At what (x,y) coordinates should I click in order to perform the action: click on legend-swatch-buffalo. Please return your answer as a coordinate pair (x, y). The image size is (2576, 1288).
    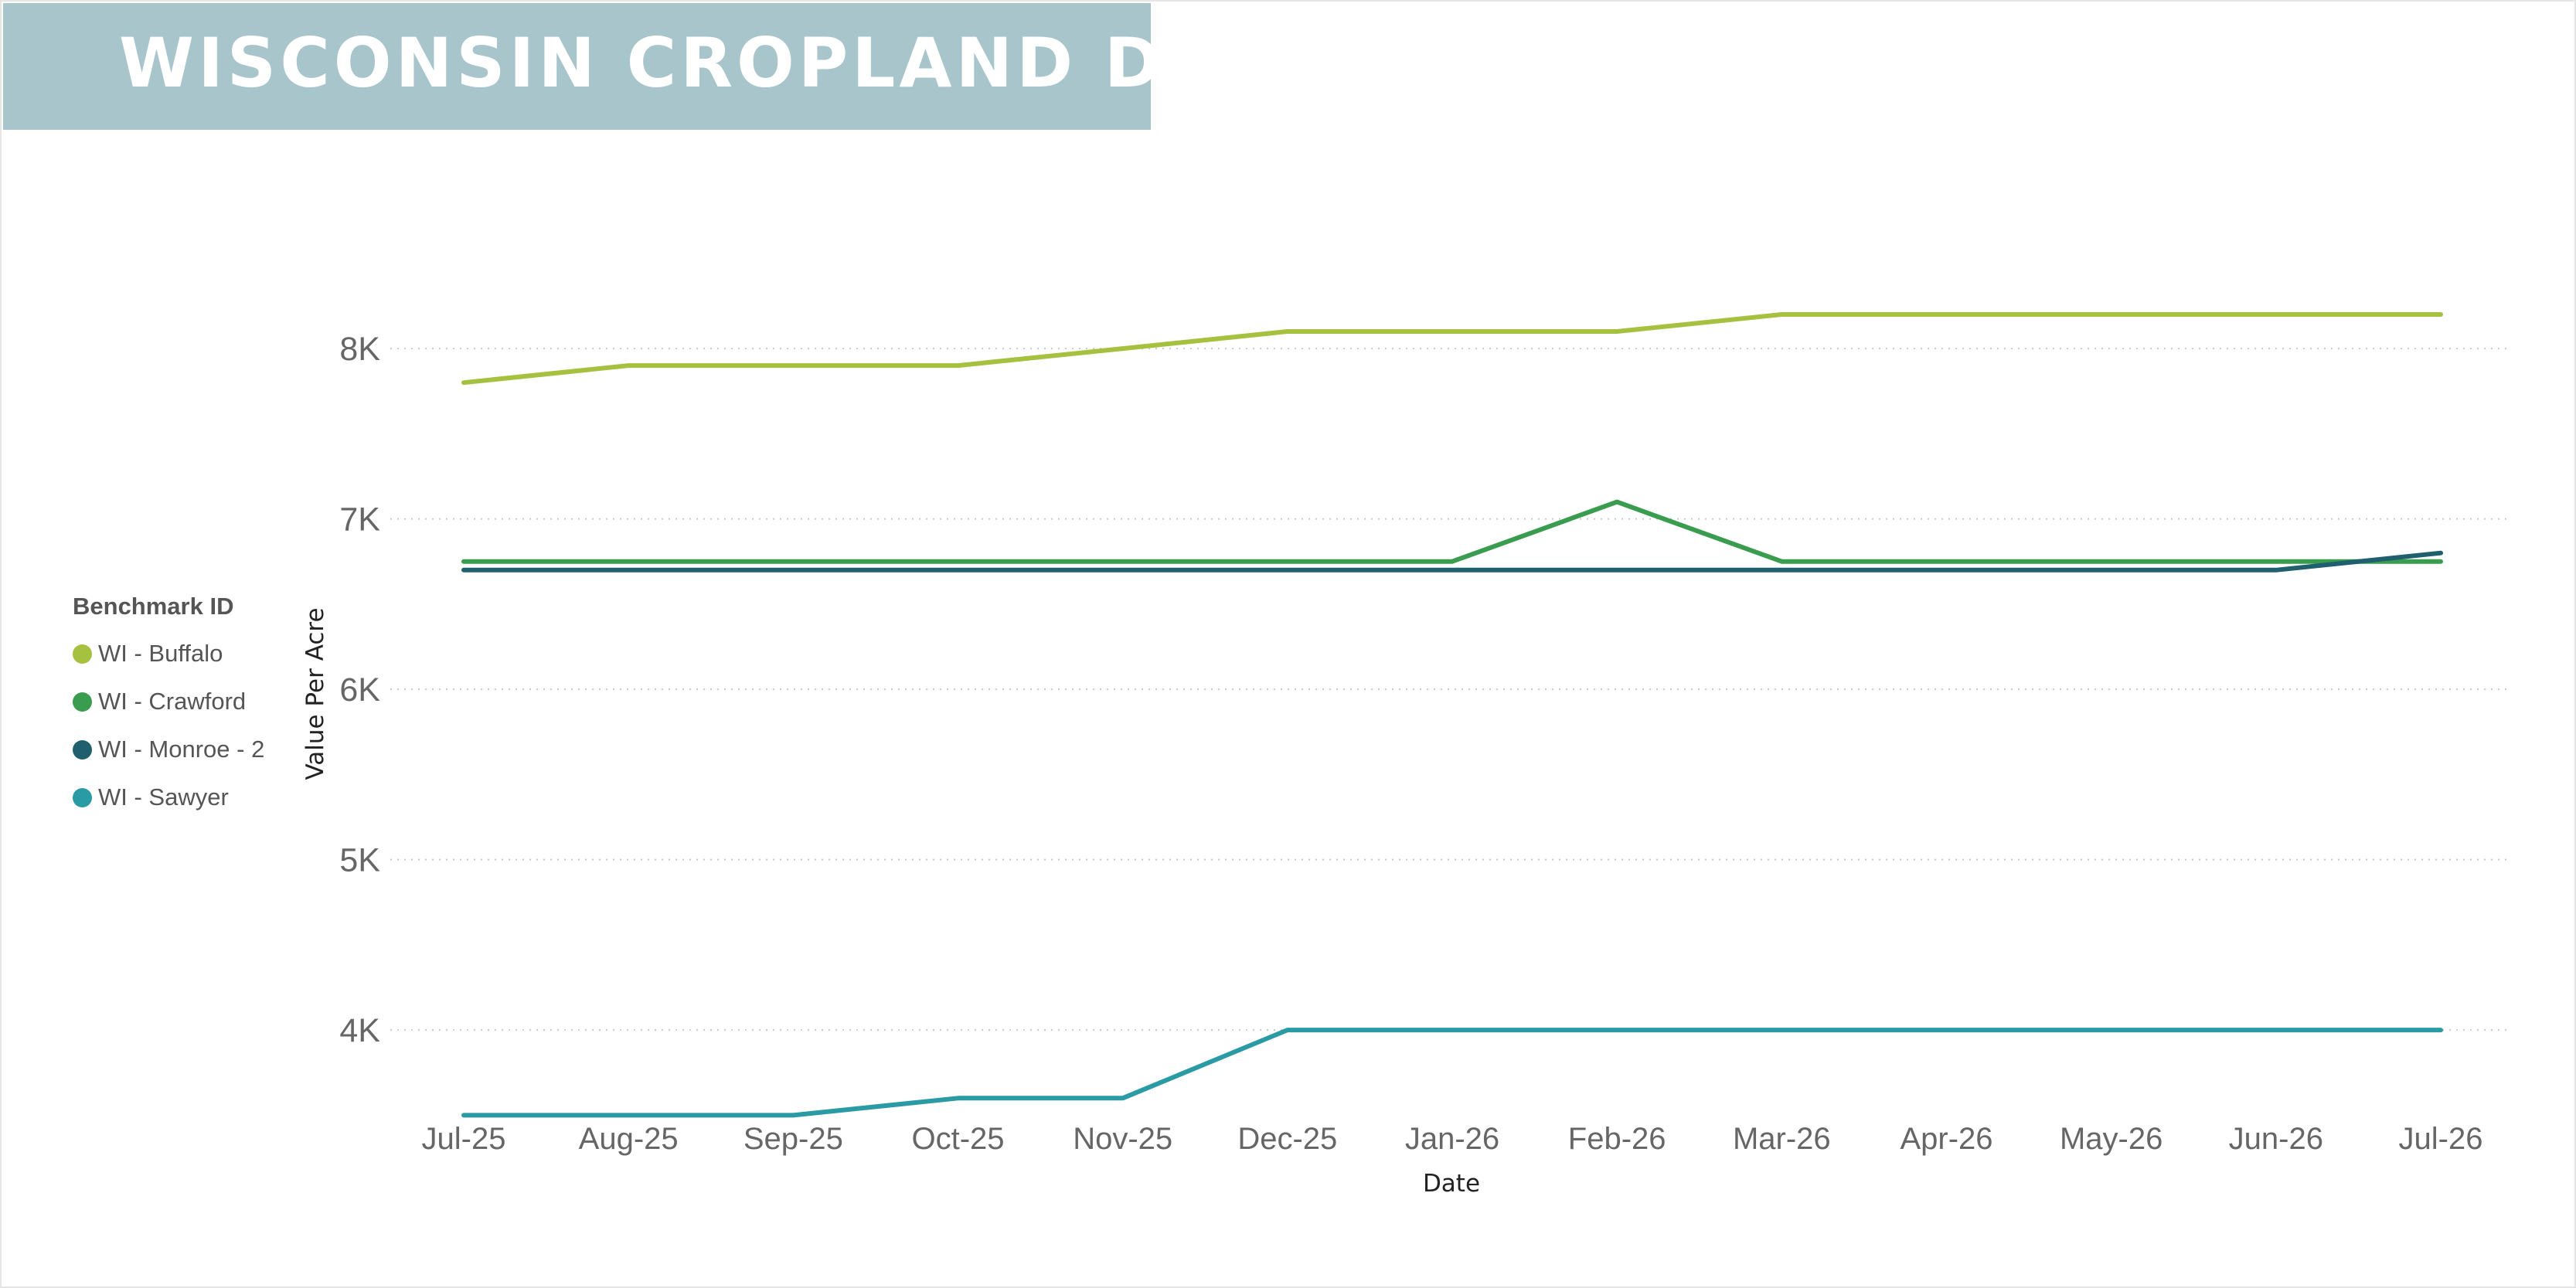
    Looking at the image, I should click on (82, 654).